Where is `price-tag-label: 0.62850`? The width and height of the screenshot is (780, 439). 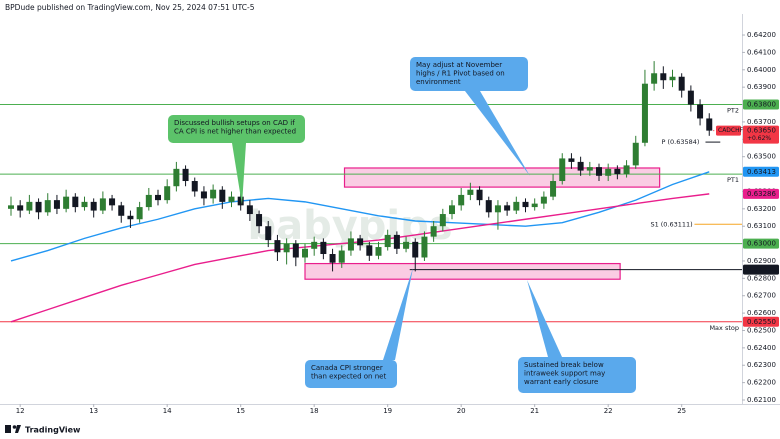 price-tag-label: 0.62850 is located at coordinates (761, 270).